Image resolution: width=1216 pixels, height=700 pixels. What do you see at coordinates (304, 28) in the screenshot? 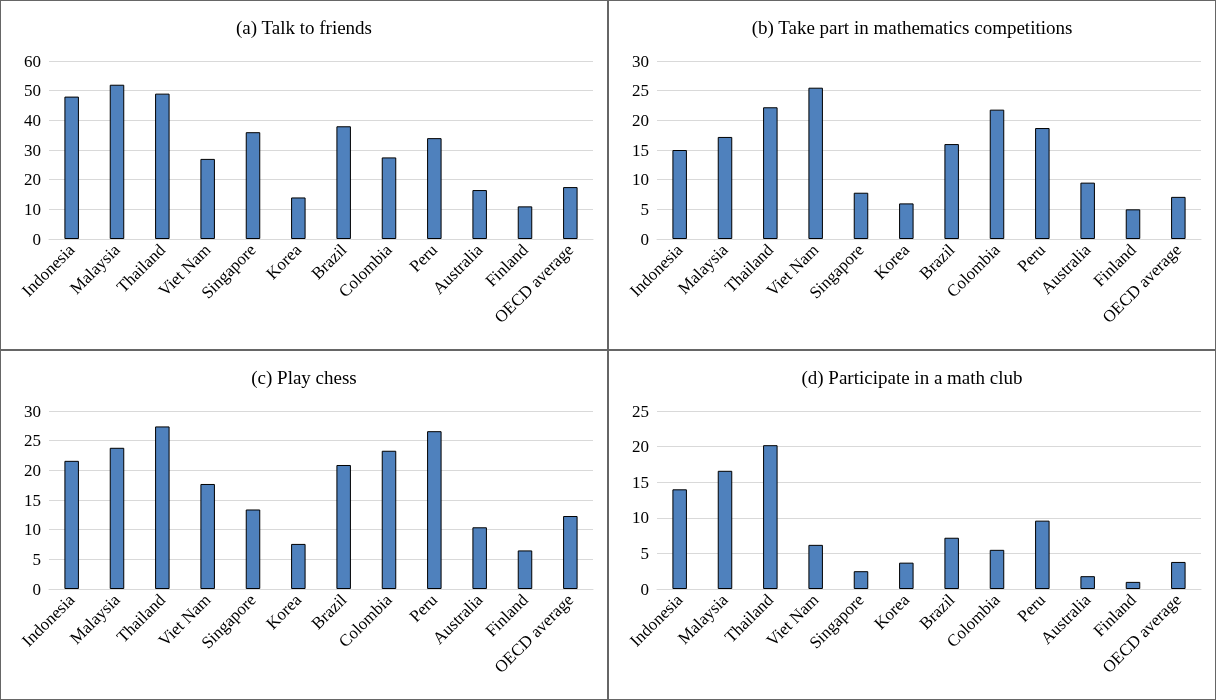
I see `chart-title: (a) Talk to friends` at bounding box center [304, 28].